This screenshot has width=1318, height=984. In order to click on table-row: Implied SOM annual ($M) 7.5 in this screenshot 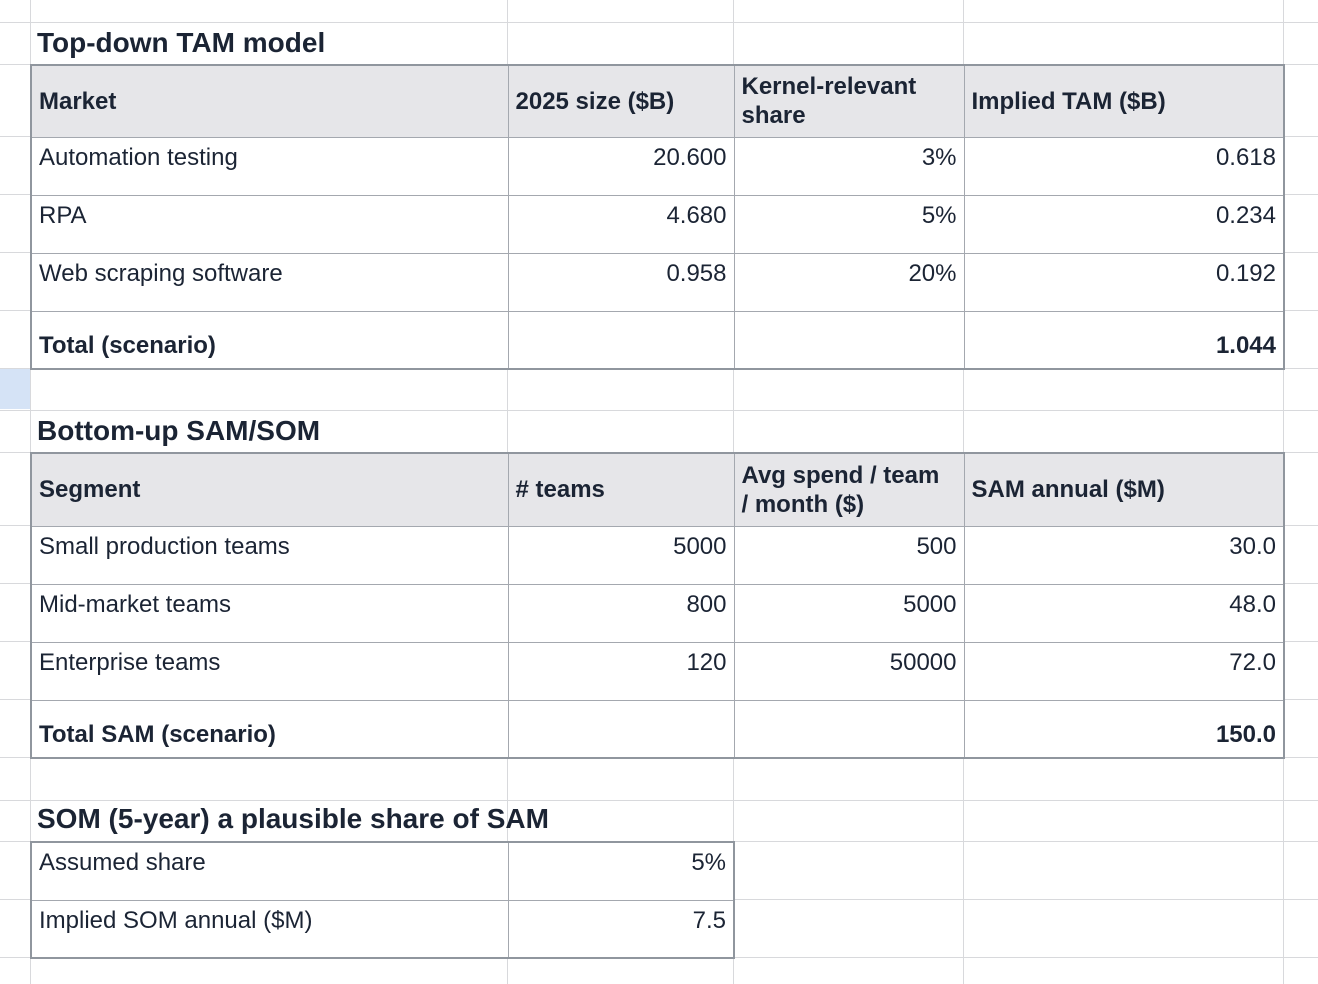, I will do `click(382, 929)`.